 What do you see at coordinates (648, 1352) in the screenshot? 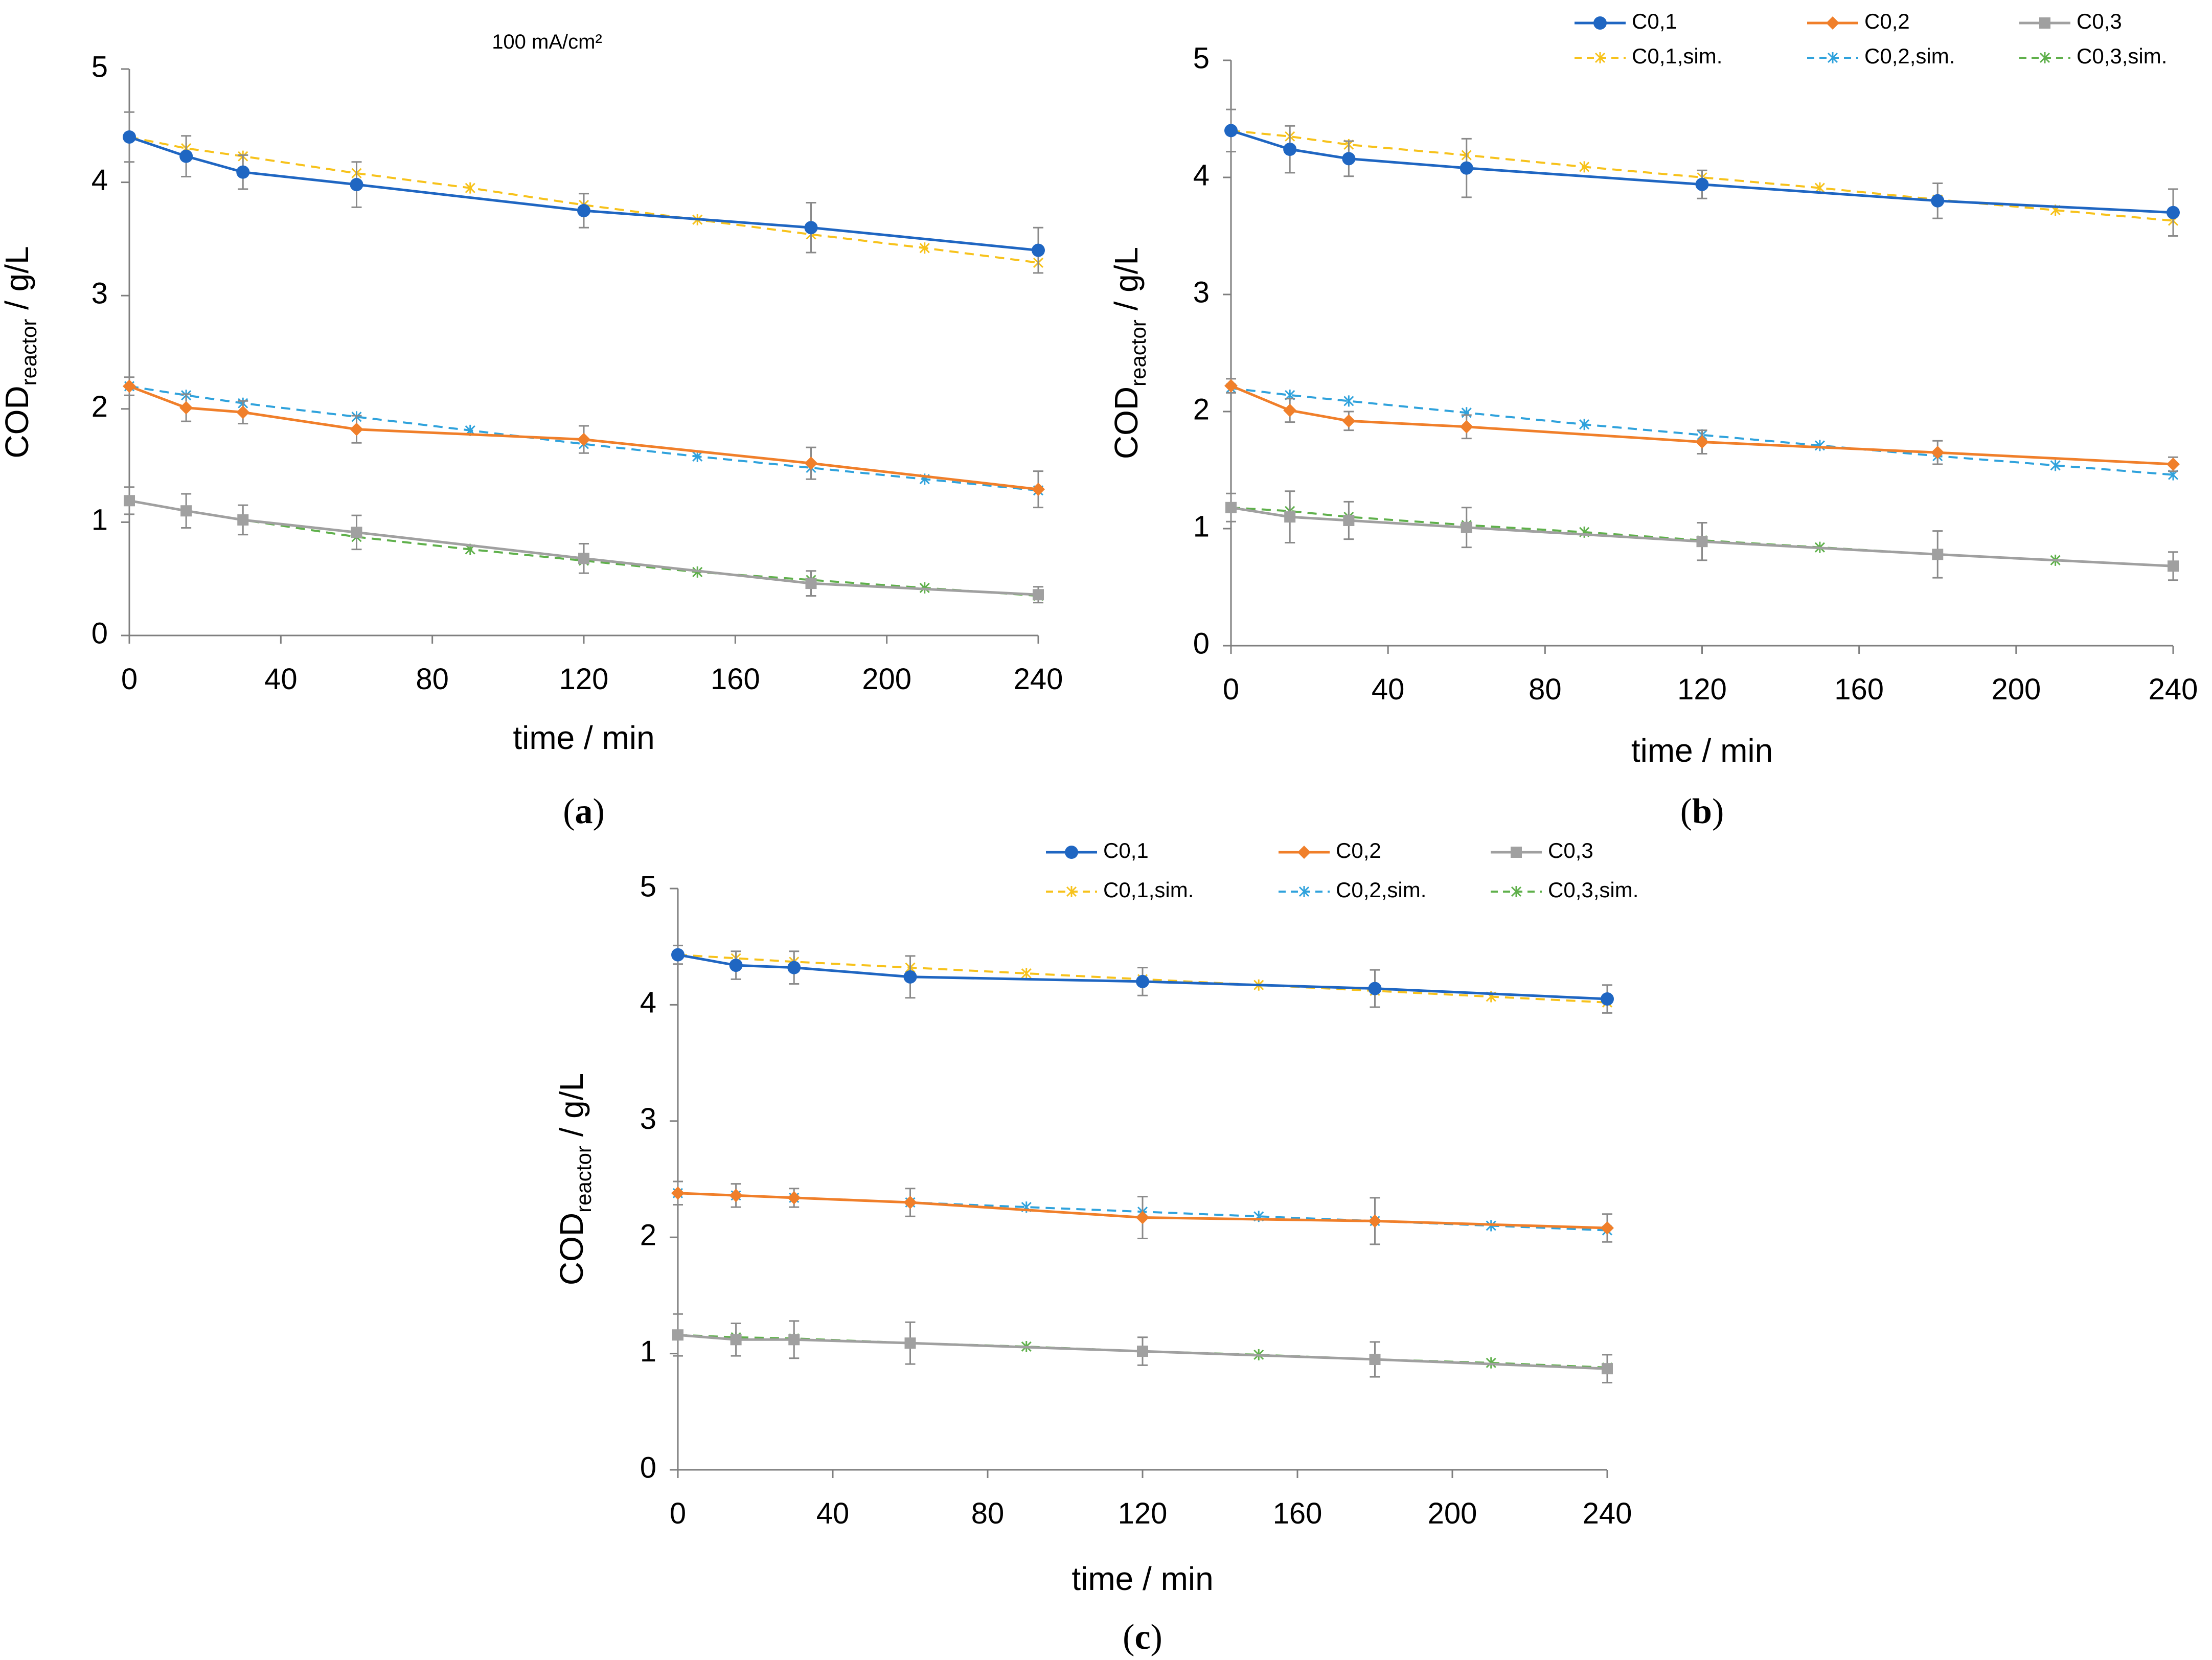
I see `y-tick-label: 1` at bounding box center [648, 1352].